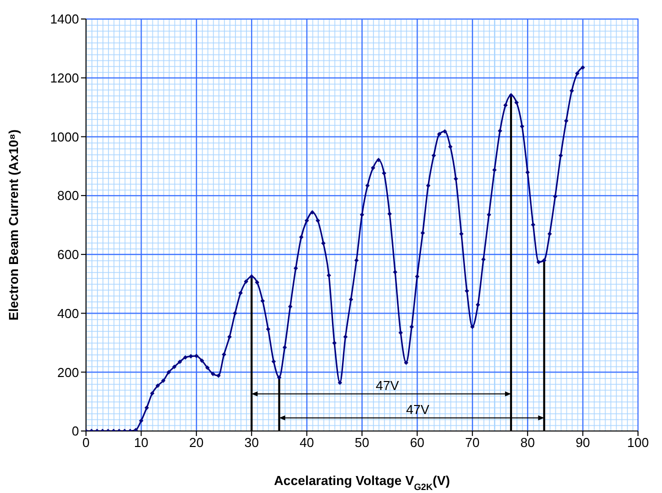 The height and width of the screenshot is (493, 662). I want to click on y-axis-title: Electron Beam Current (Ax10⁸), so click(13, 225).